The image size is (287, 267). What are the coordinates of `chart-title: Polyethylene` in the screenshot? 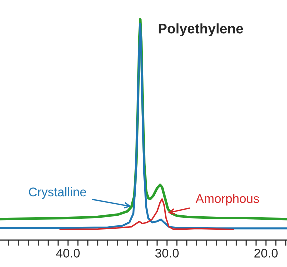 It's located at (201, 30).